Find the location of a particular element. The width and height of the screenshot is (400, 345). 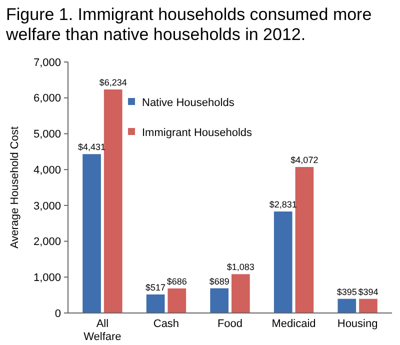

legend-label: Native Households is located at coordinates (188, 102).